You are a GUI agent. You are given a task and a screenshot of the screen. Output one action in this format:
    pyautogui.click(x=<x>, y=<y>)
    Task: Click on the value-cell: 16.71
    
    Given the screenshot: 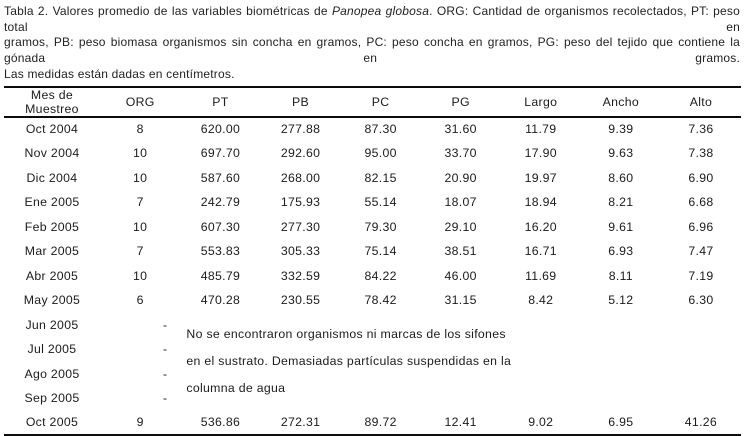 What is the action you would take?
    pyautogui.click(x=540, y=251)
    